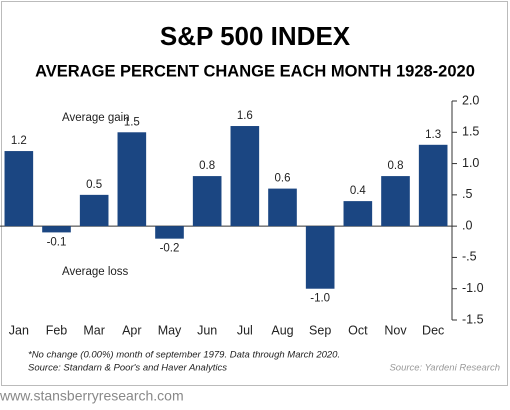  What do you see at coordinates (170, 249) in the screenshot?
I see `value-label: -0.2` at bounding box center [170, 249].